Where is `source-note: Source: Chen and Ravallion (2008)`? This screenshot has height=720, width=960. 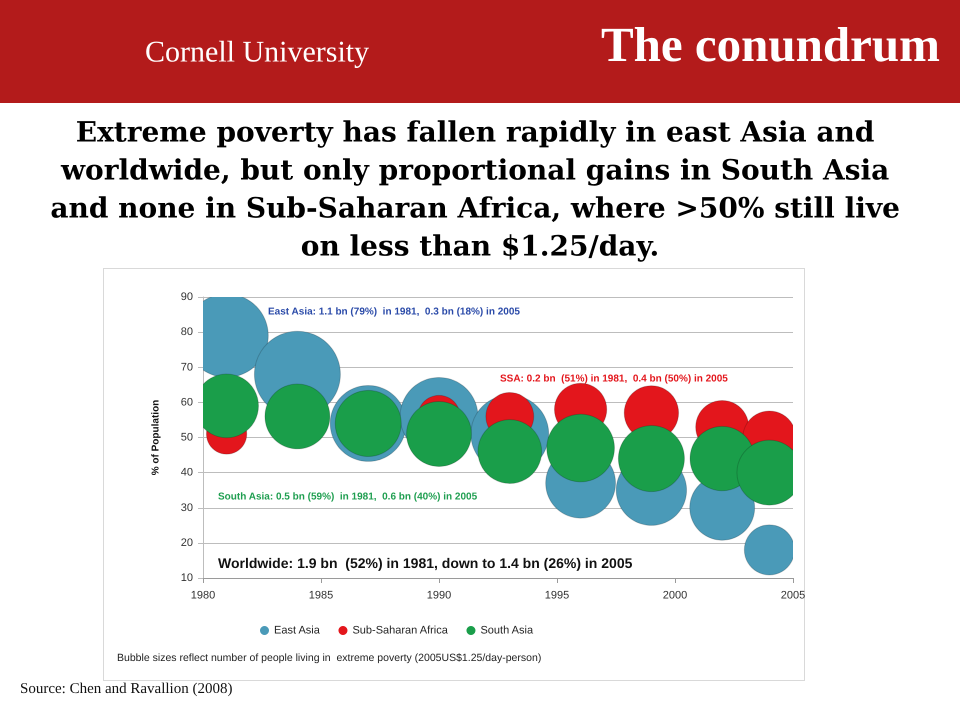
source-note: Source: Chen and Ravallion (2008) is located at coordinates (126, 689).